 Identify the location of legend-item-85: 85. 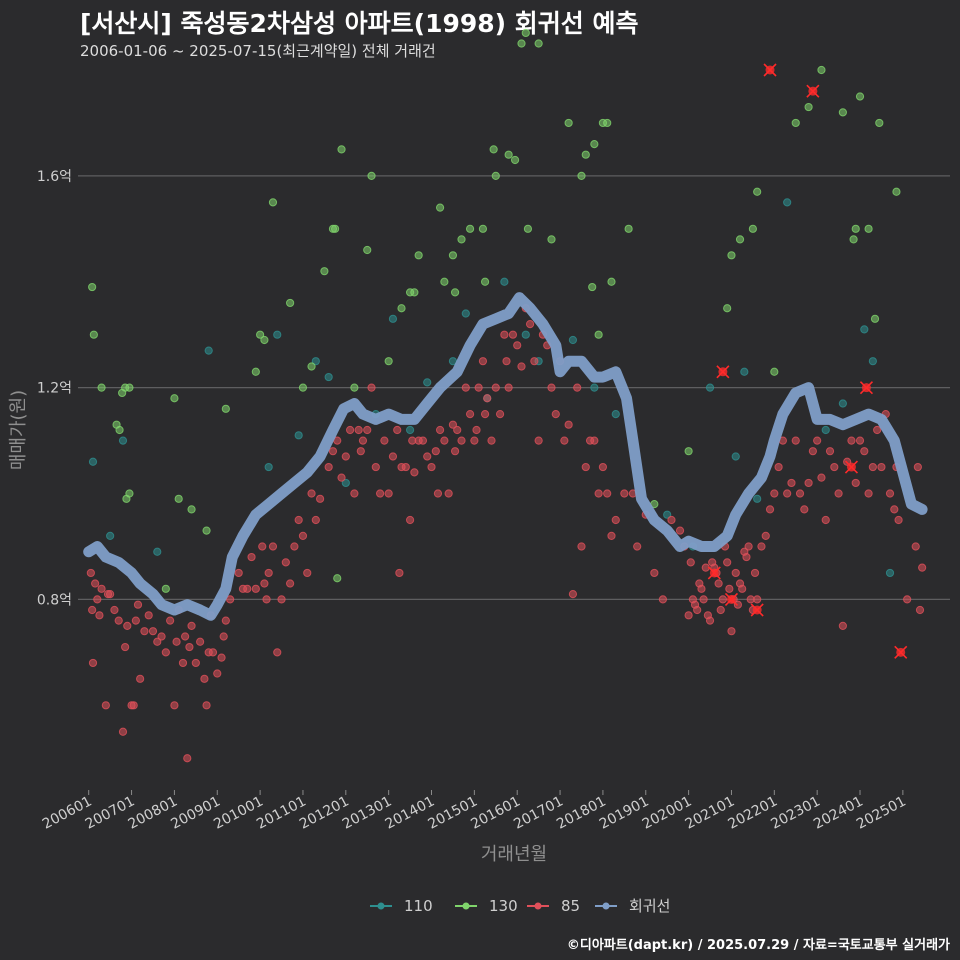
(553, 906).